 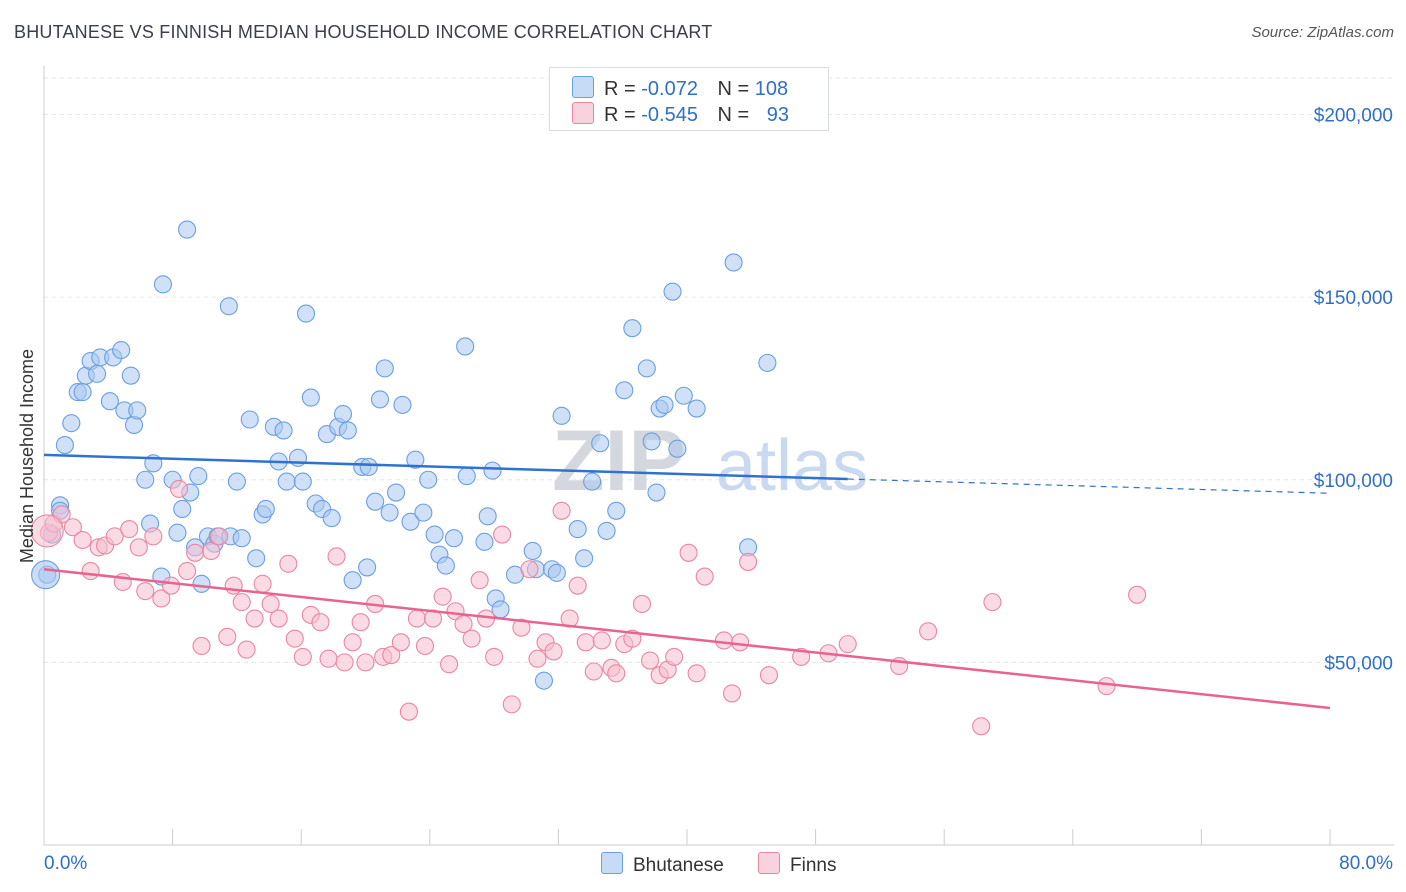 I want to click on legend-row-finns: R = -0.545 N = 93, so click(x=680, y=114).